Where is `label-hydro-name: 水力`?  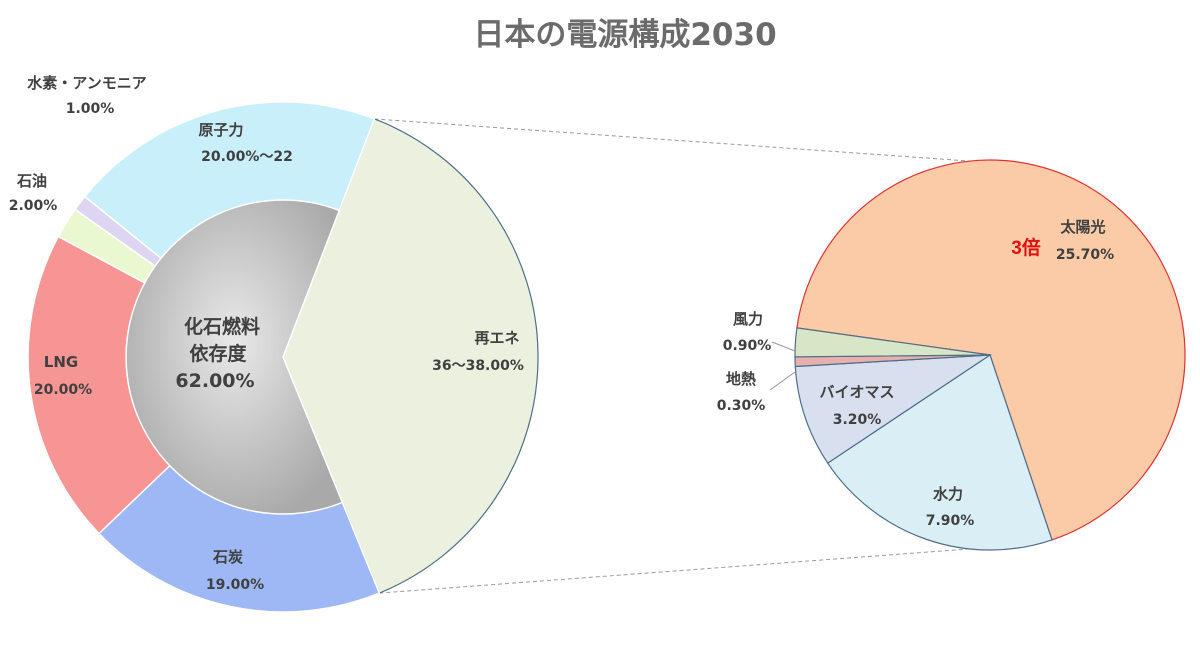
label-hydro-name: 水力 is located at coordinates (948, 494).